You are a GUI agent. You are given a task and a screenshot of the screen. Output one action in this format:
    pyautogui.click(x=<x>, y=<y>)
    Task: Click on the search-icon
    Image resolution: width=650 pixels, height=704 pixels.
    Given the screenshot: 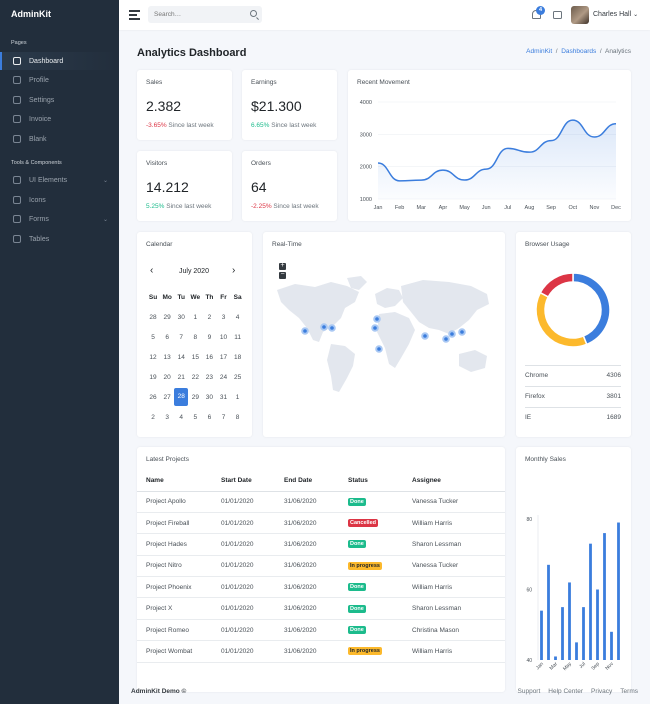 What is the action you would take?
    pyautogui.click(x=253, y=13)
    